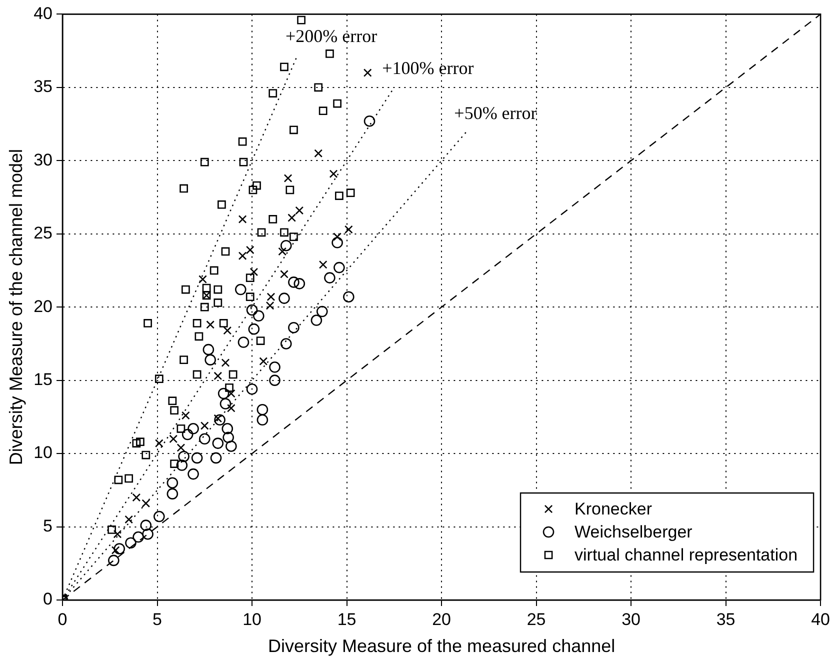 The image size is (834, 662). I want to click on y-tick-label: 20, so click(43, 306).